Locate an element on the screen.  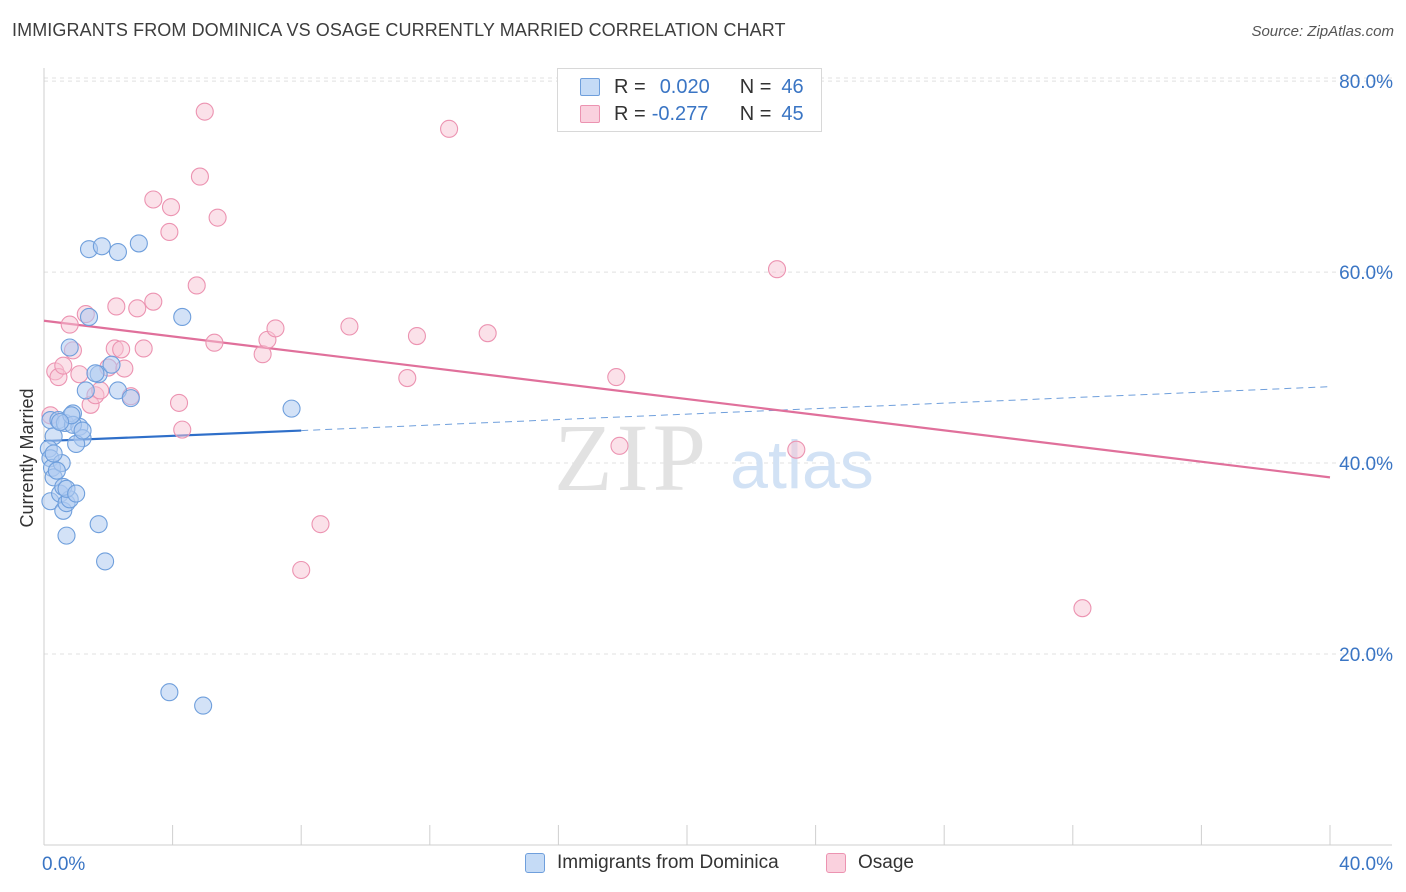
x-tick-label: 0.0% is located at coordinates (63, 864).